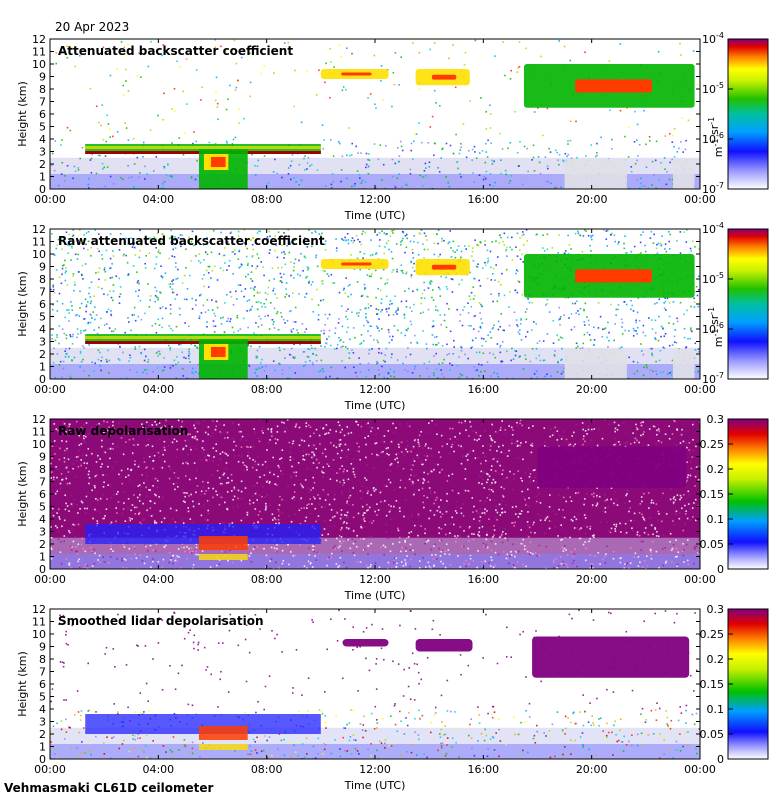 This screenshot has height=800, width=780. I want to click on colorbar-tick-label: 0.25, so click(712, 444).